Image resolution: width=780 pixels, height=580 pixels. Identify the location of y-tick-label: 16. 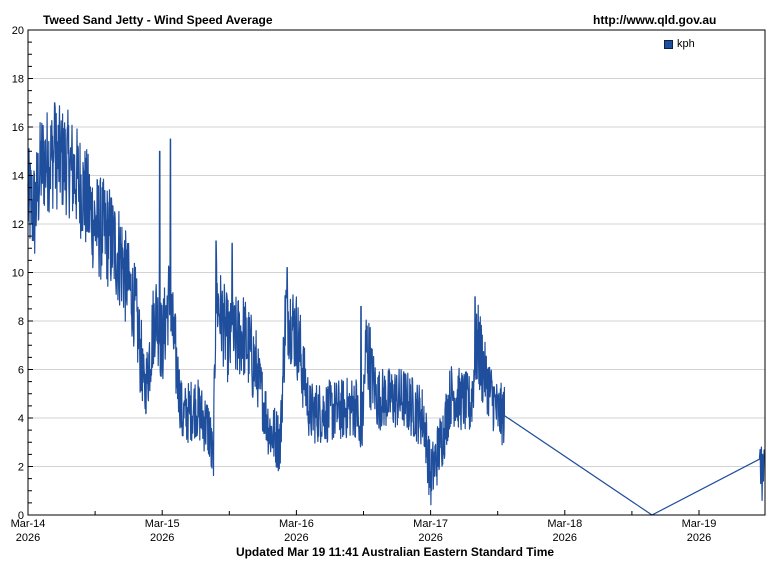
(18, 128).